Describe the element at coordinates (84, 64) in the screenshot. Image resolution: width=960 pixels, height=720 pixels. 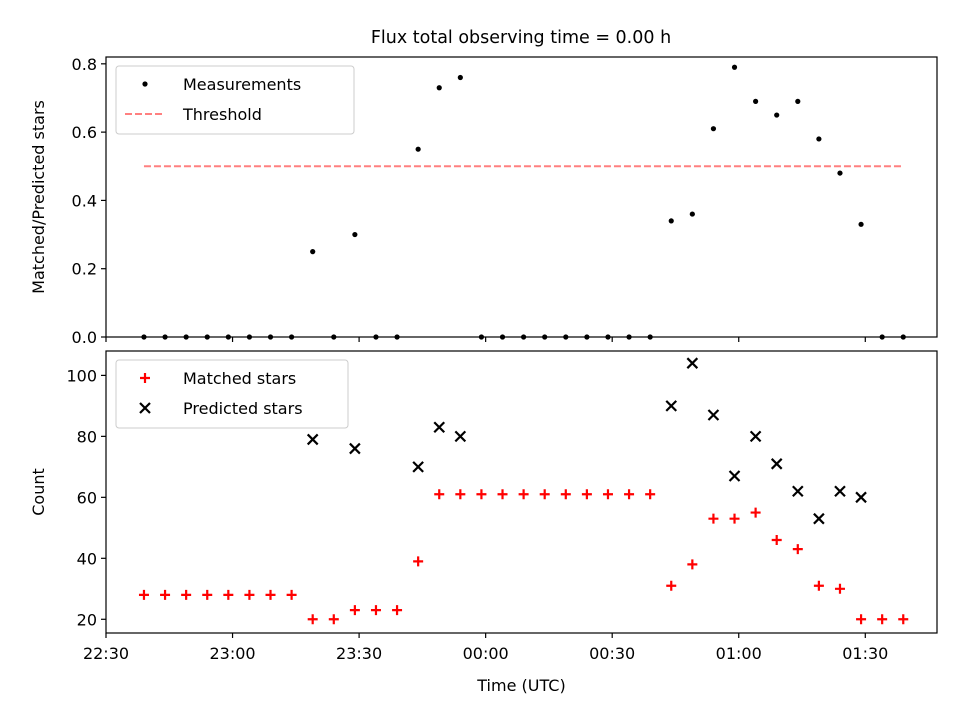
I see `y-tick-label: 0.8` at that location.